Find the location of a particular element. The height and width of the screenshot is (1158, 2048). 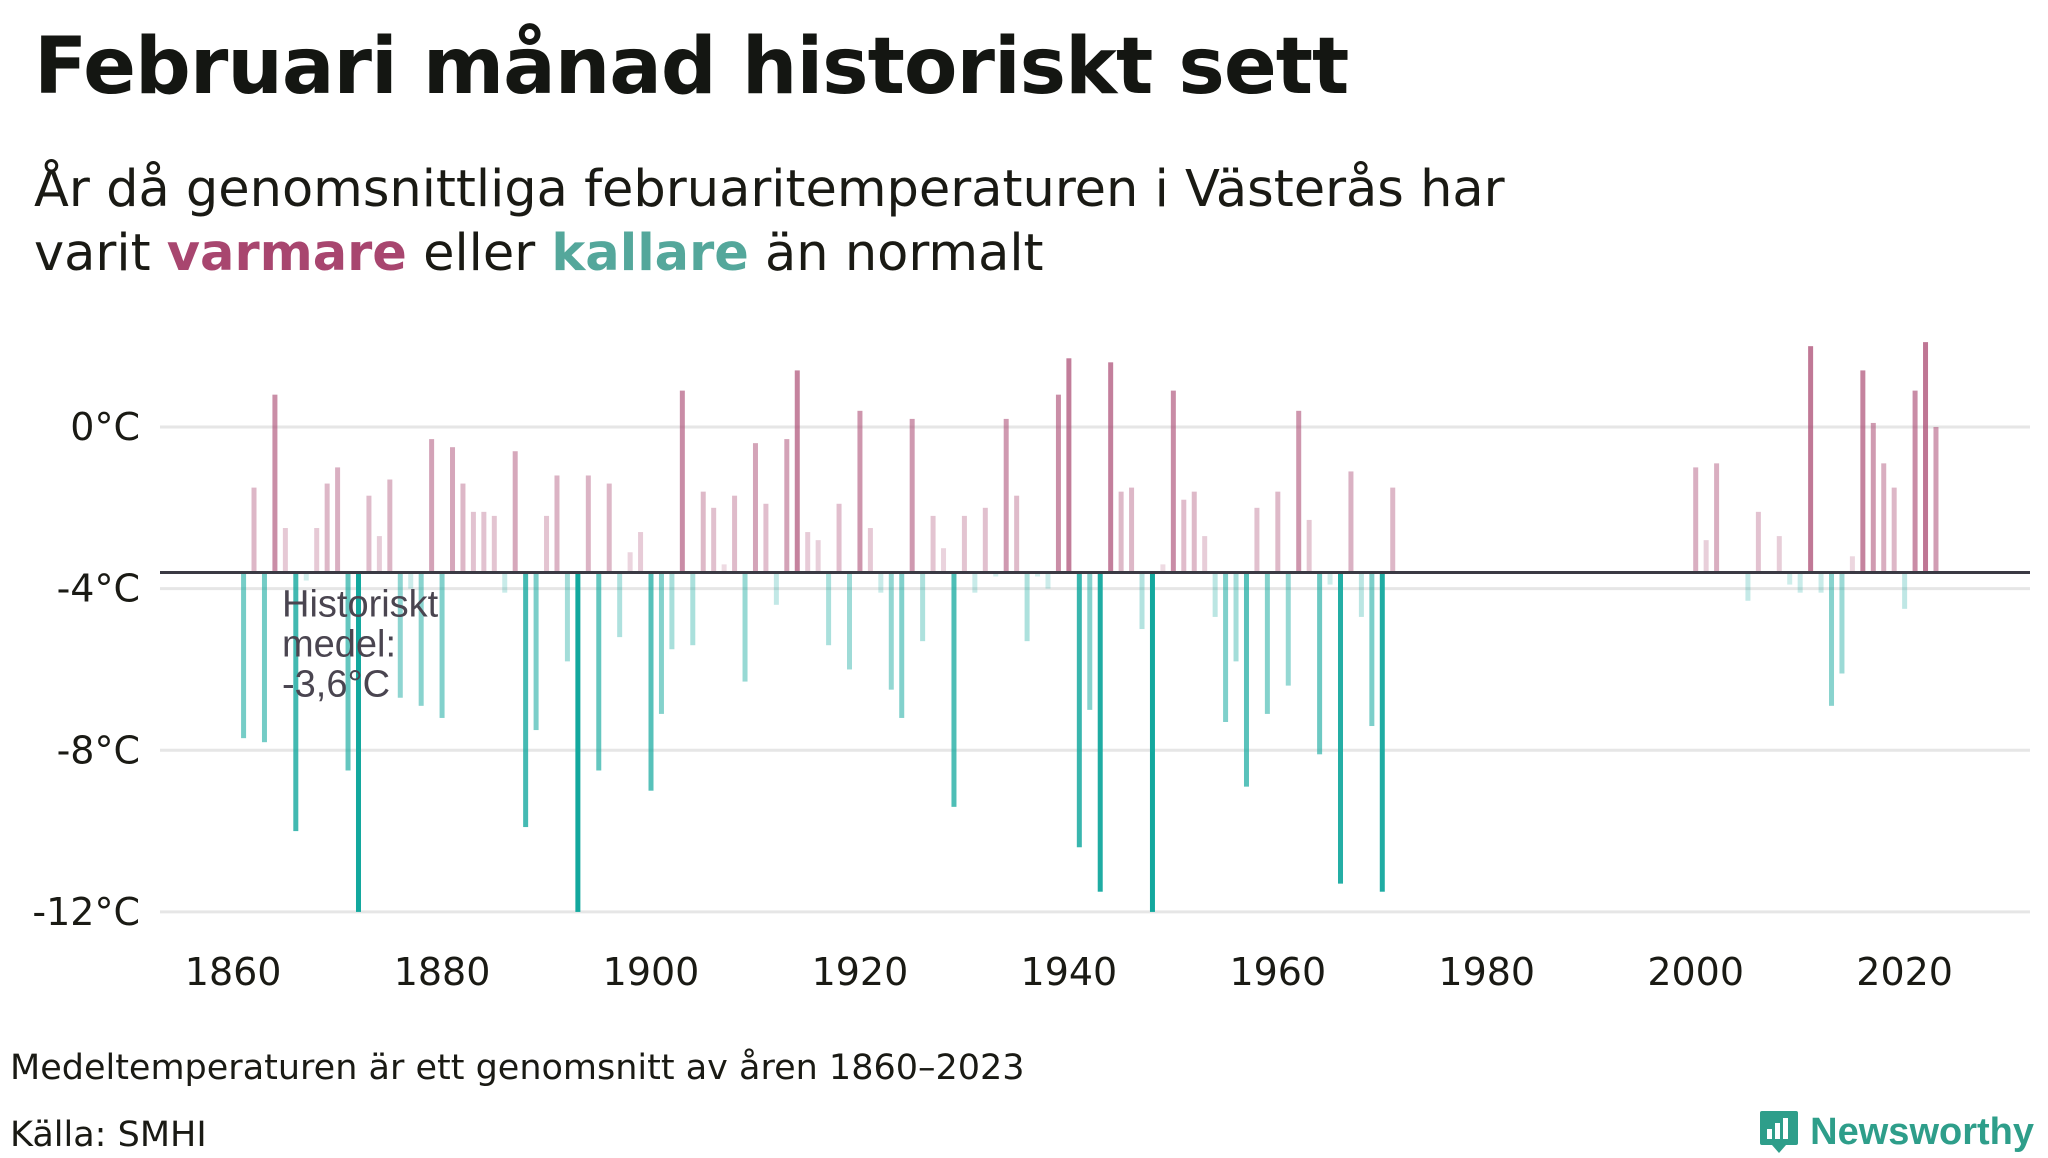

subtitle-warm-word: varmare is located at coordinates (286, 253).